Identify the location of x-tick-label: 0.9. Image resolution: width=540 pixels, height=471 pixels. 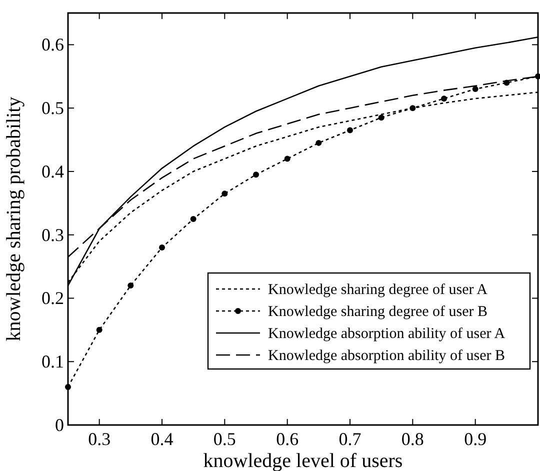
(475, 439).